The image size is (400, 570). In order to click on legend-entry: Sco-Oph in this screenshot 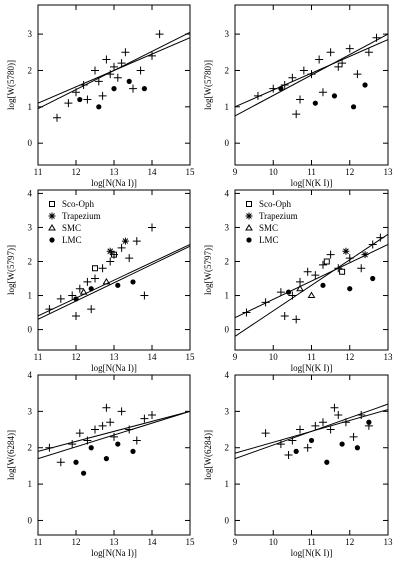, I will do `click(78, 204)`.